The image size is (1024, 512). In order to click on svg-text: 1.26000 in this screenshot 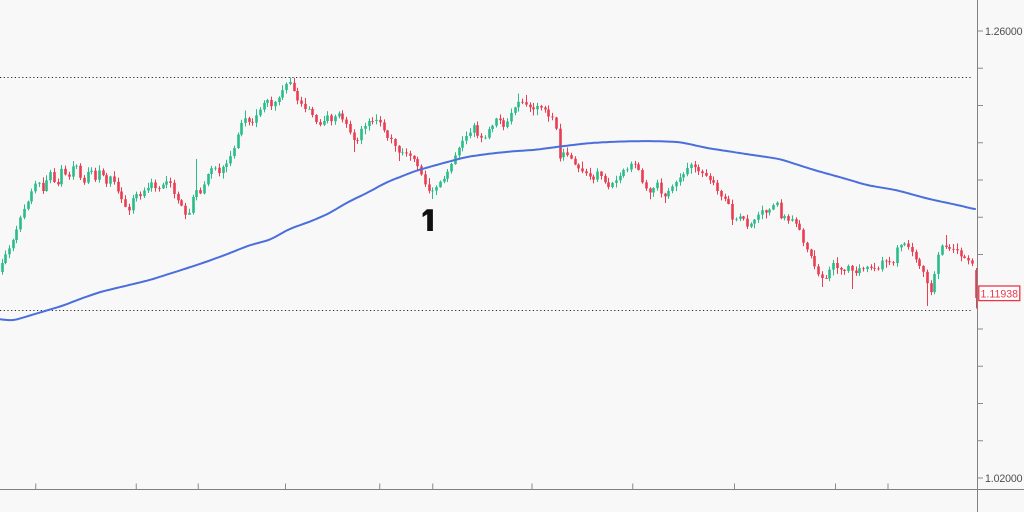, I will do `click(1004, 32)`.